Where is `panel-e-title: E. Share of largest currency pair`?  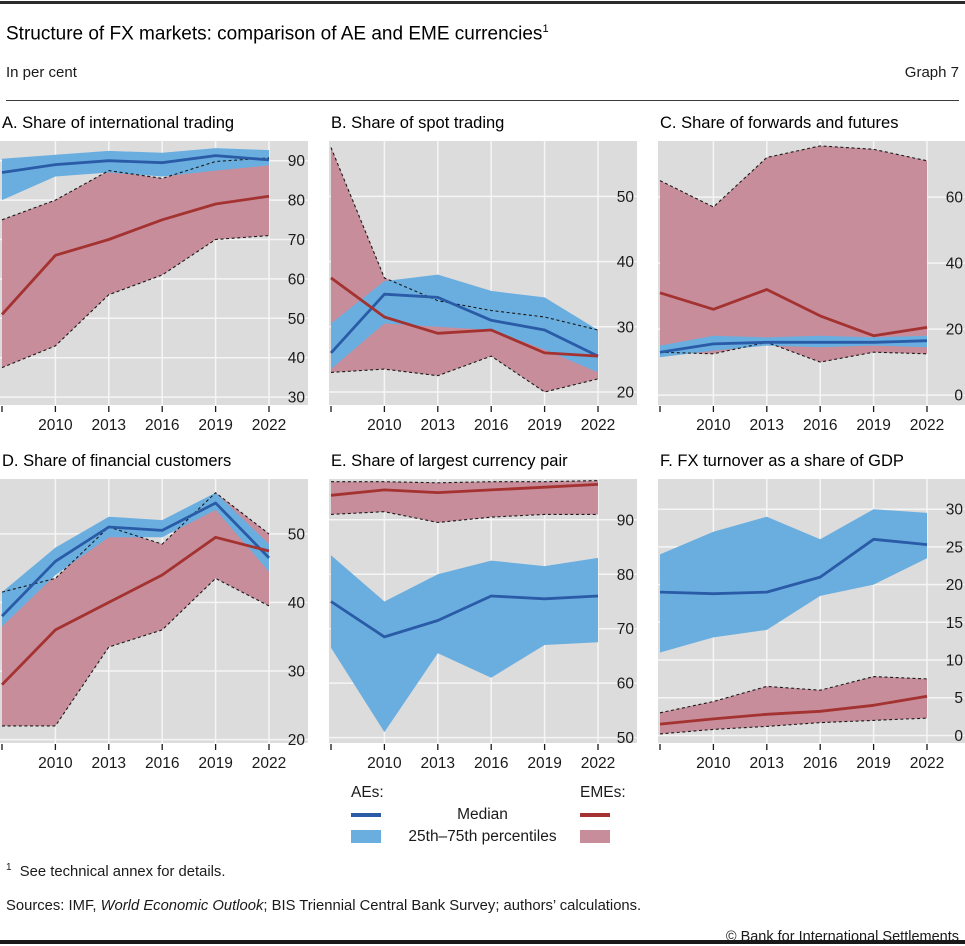
panel-e-title: E. Share of largest currency pair is located at coordinates (449, 461).